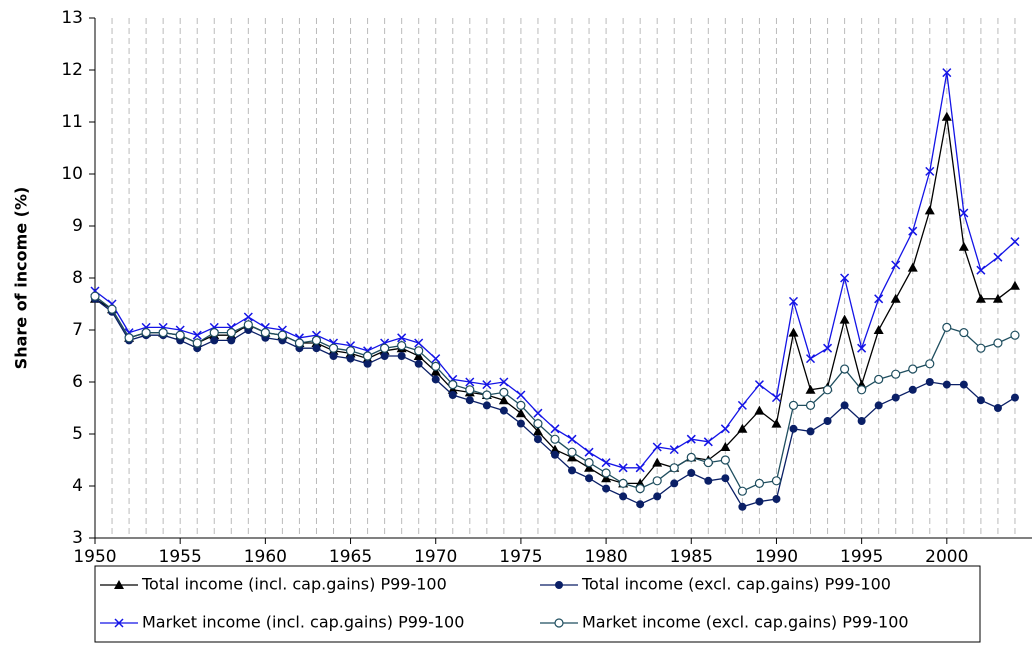 This screenshot has width=1032, height=646. I want to click on x-tick-label: 1950, so click(94, 557).